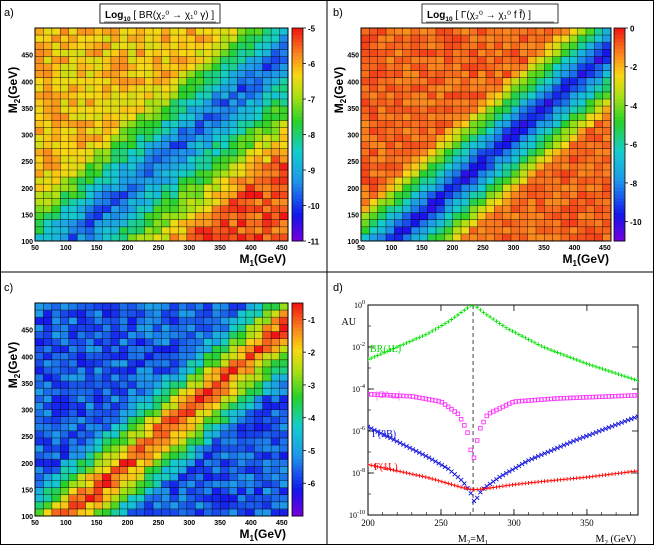 This screenshot has height=550, width=654. What do you see at coordinates (353, 82) in the screenshot?
I see `y-tick-label: 400` at bounding box center [353, 82].